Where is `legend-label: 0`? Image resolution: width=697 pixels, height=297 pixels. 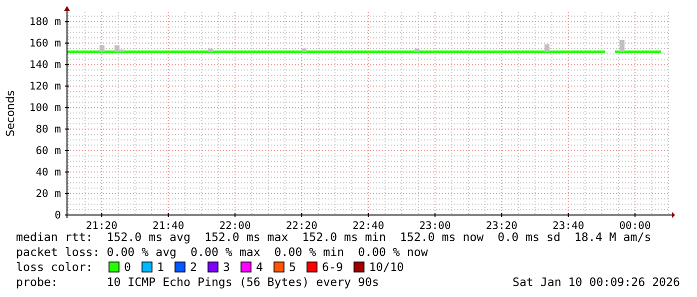
legend-label: 0 is located at coordinates (127, 267).